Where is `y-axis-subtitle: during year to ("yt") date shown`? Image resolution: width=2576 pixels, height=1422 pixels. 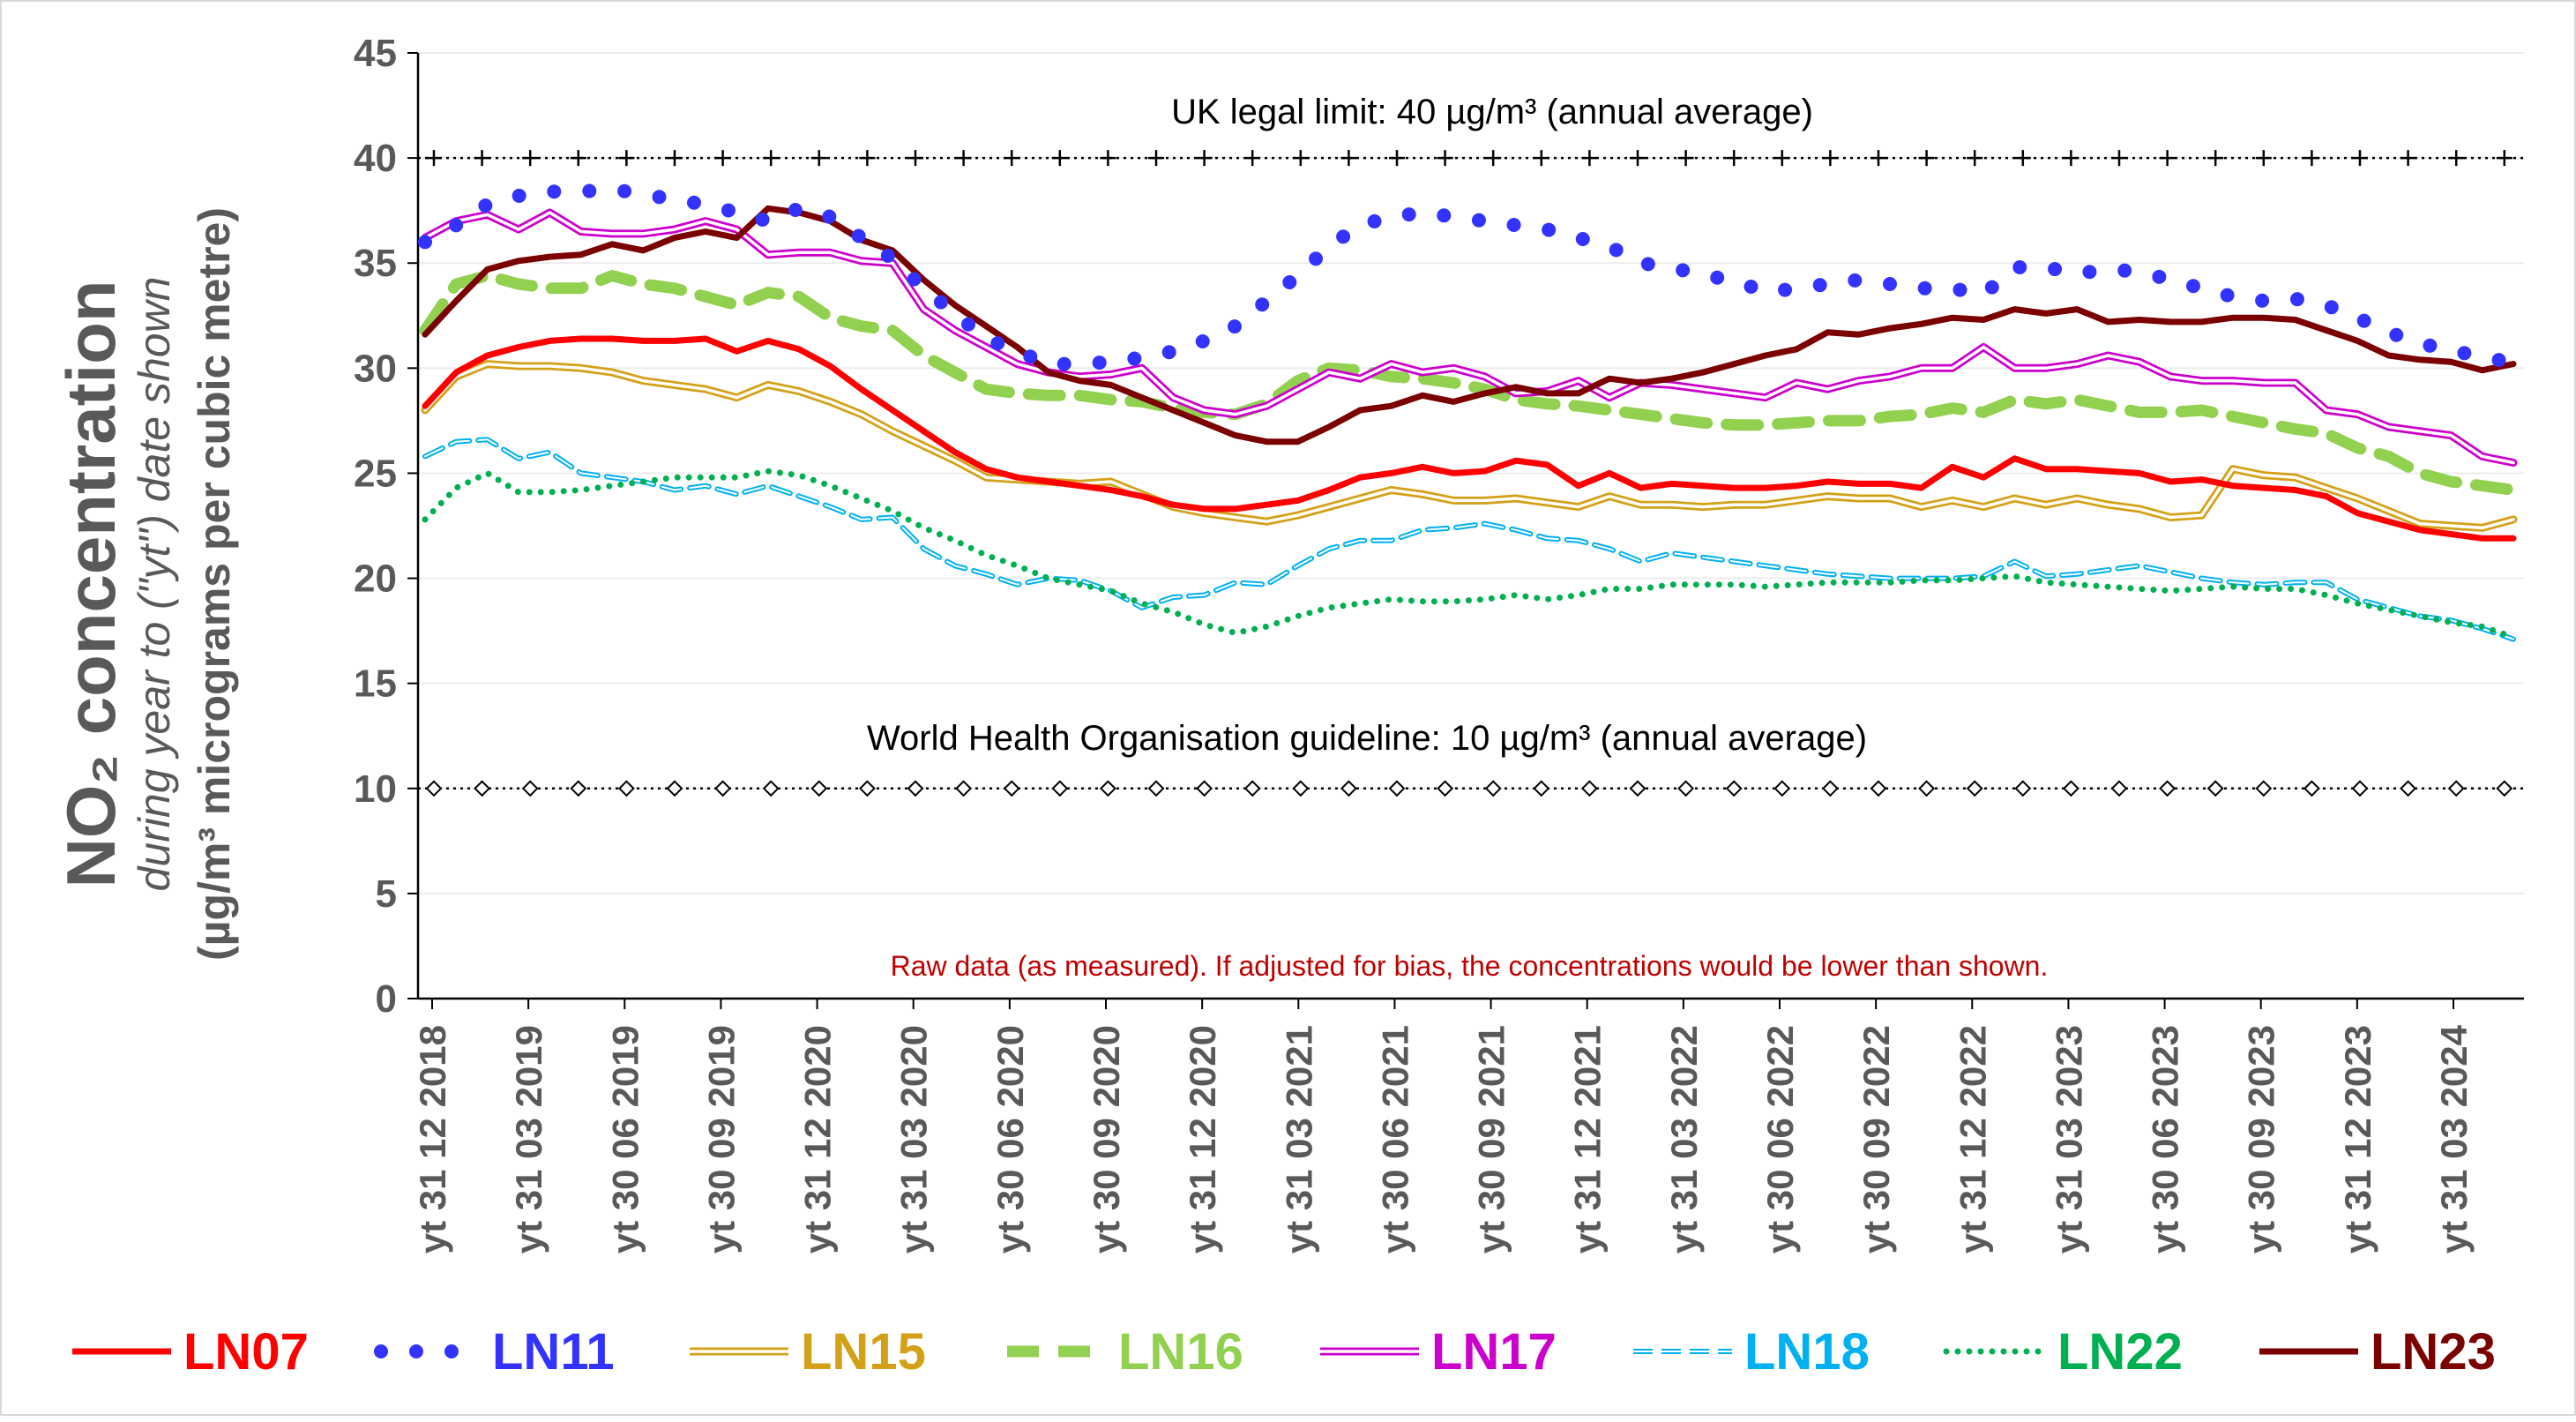 y-axis-subtitle: during year to ("yt") date shown is located at coordinates (154, 584).